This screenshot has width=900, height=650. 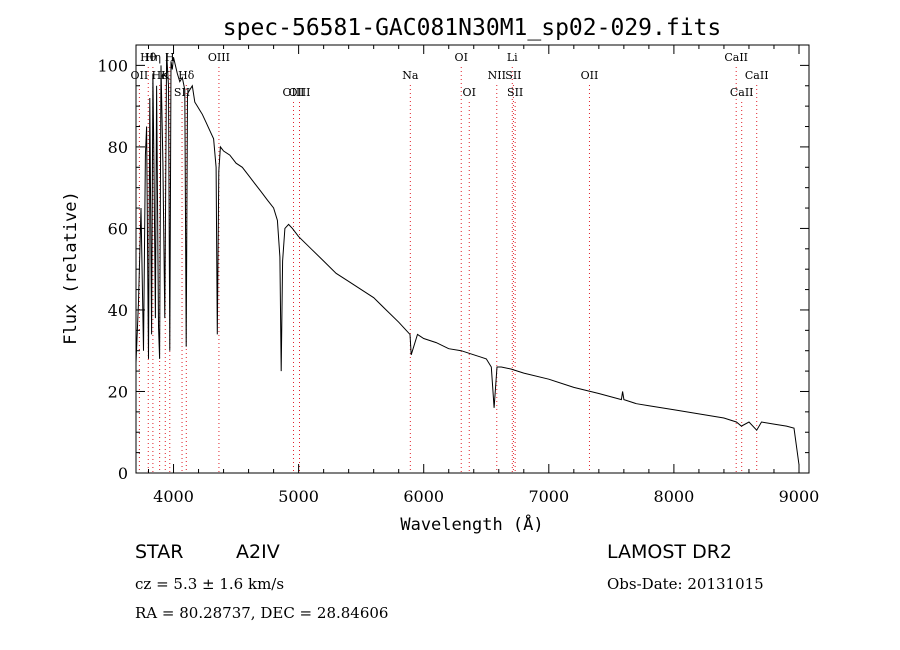 What do you see at coordinates (118, 228) in the screenshot?
I see `y-tick-label: 60` at bounding box center [118, 228].